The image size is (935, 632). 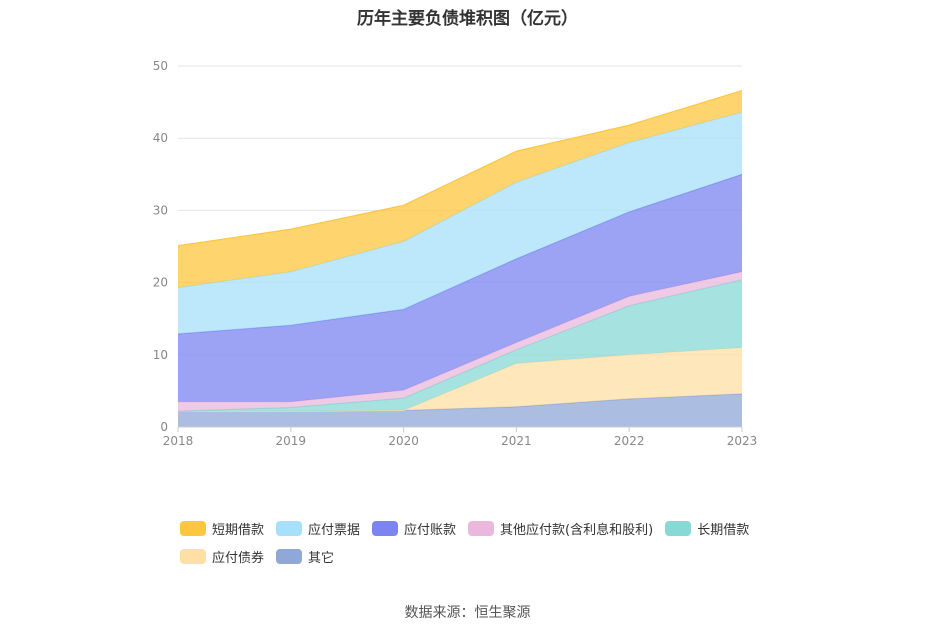 I want to click on area-series-其它, so click(x=460, y=410).